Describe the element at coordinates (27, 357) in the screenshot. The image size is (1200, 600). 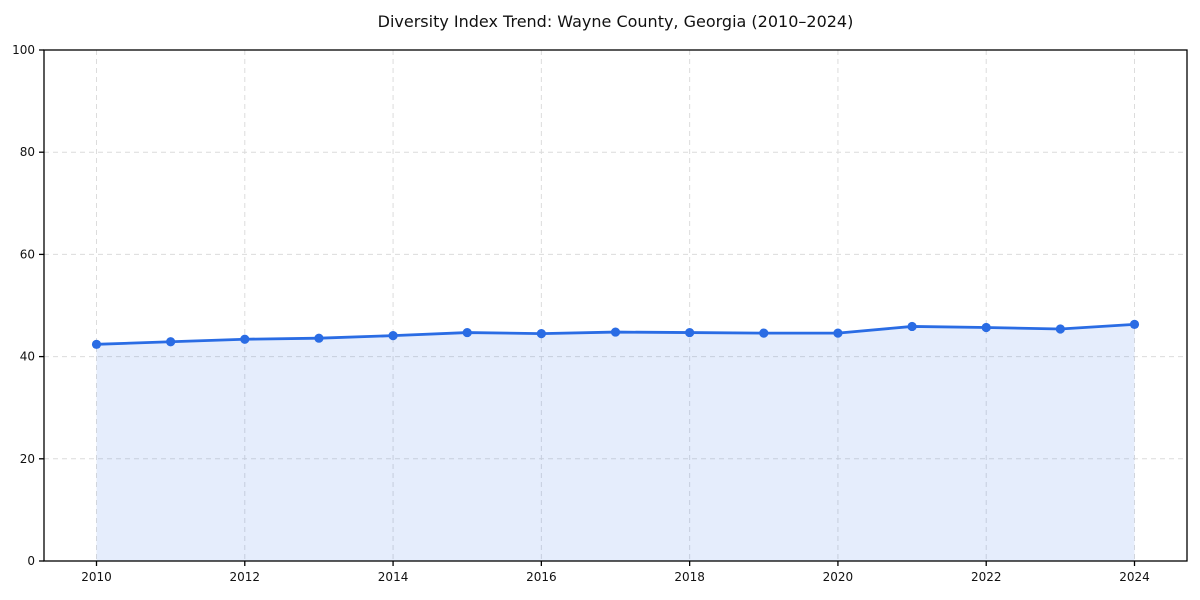
I see `y-tick-label: 40` at that location.